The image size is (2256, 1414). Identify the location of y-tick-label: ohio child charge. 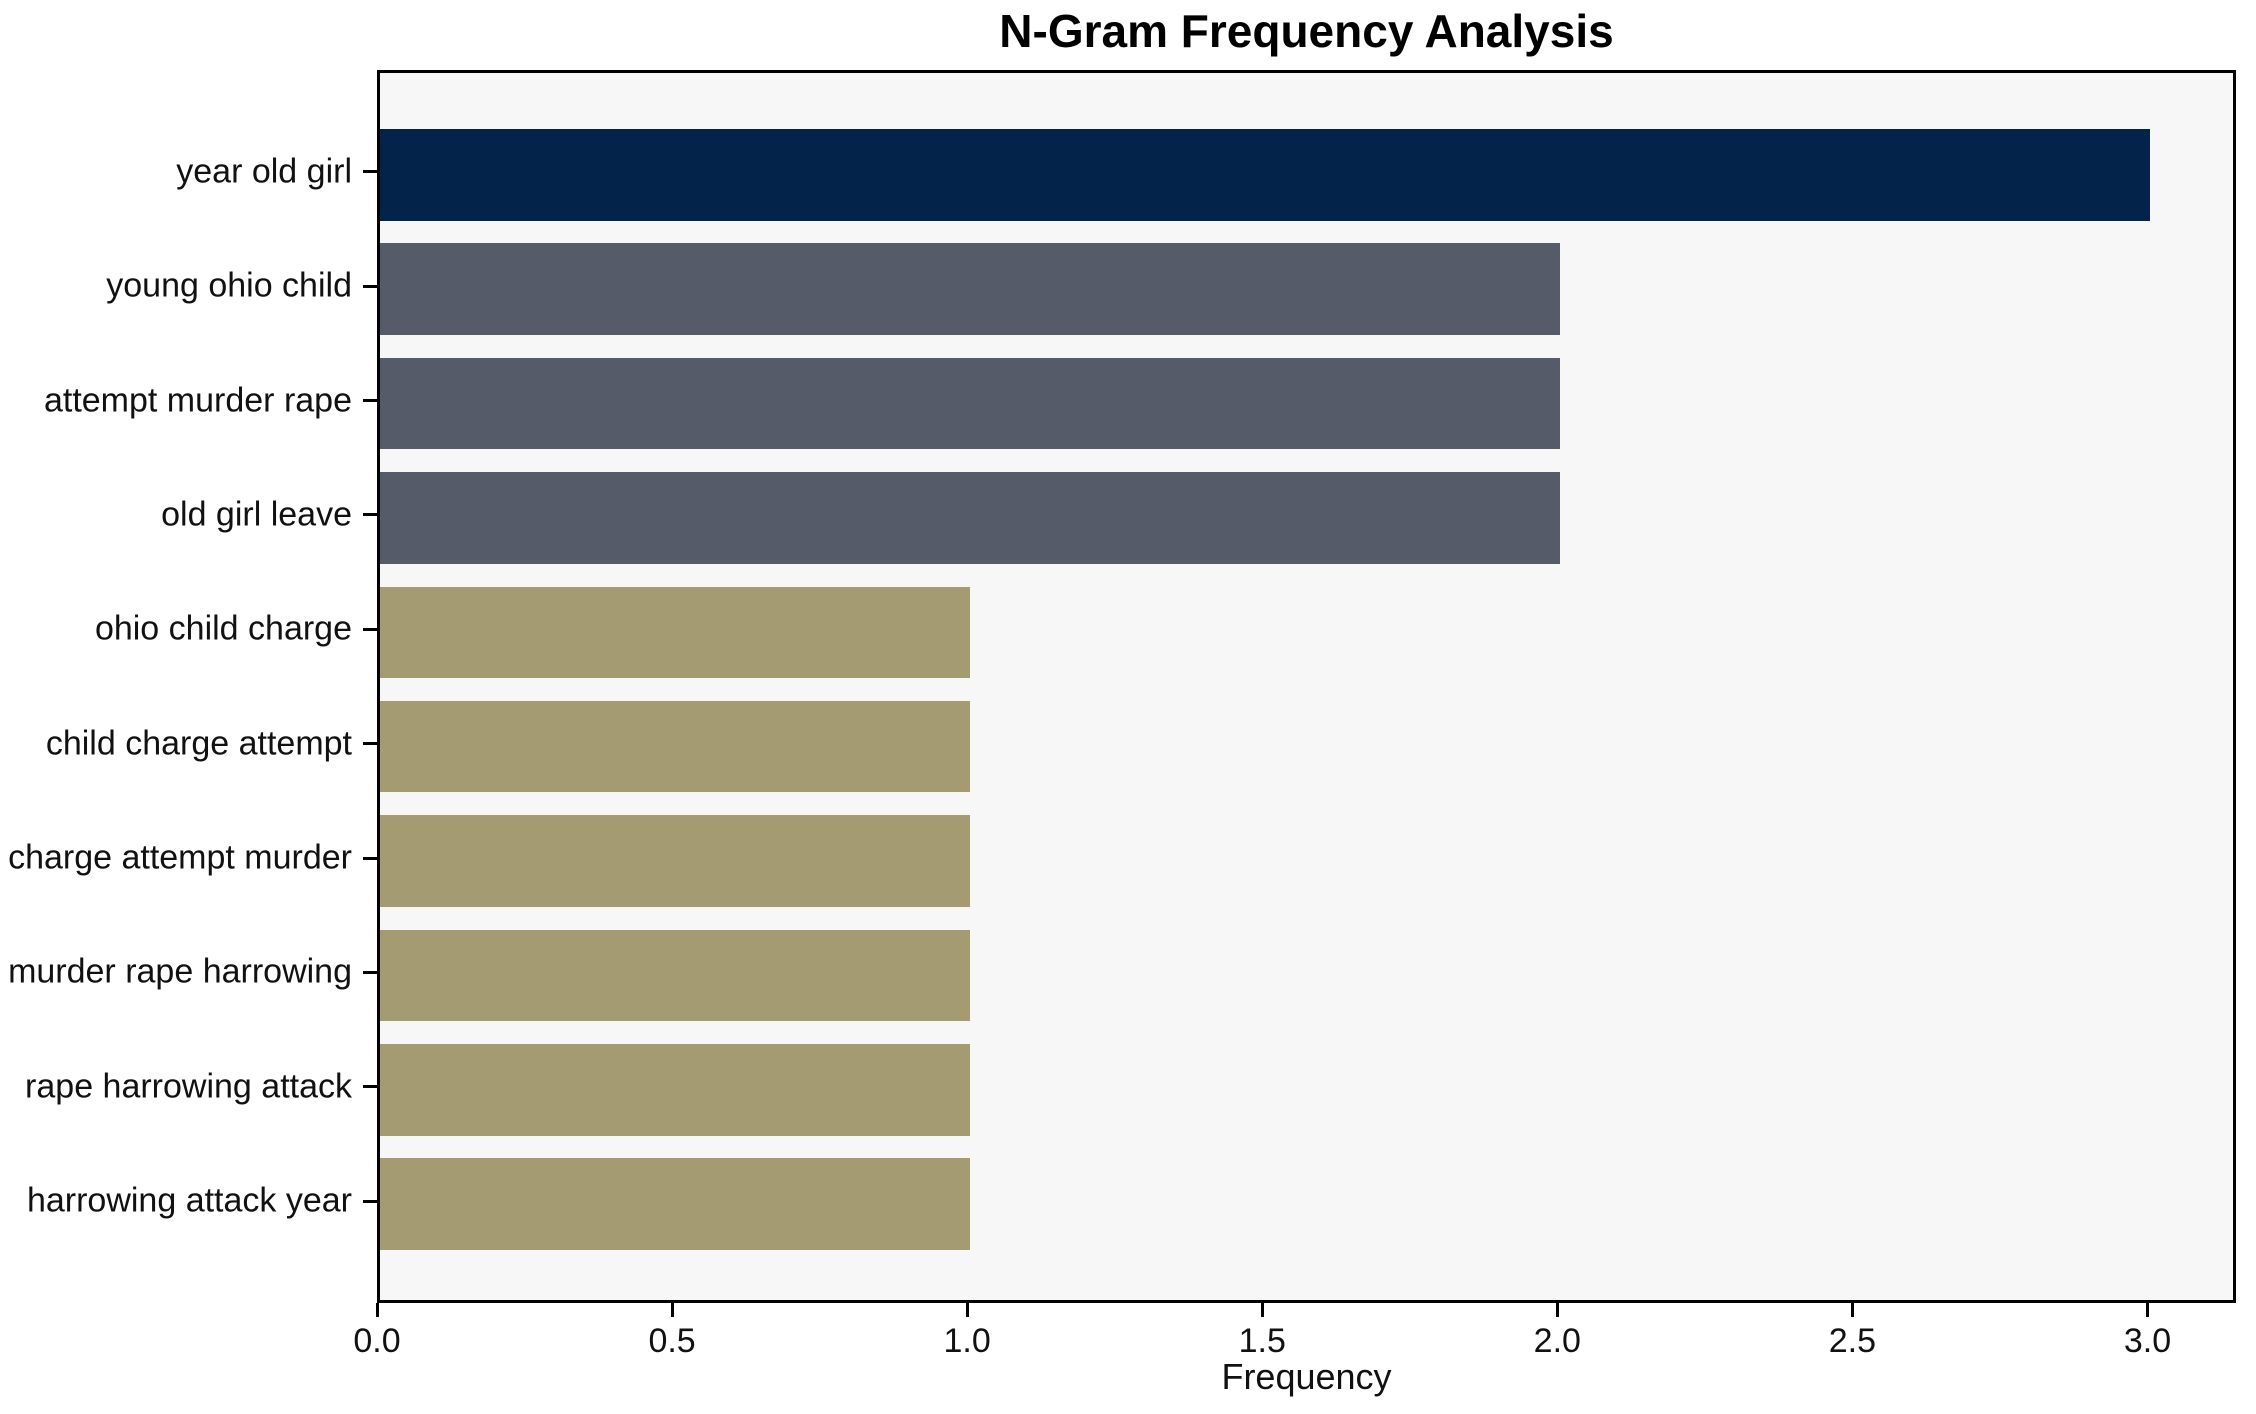
(223, 628).